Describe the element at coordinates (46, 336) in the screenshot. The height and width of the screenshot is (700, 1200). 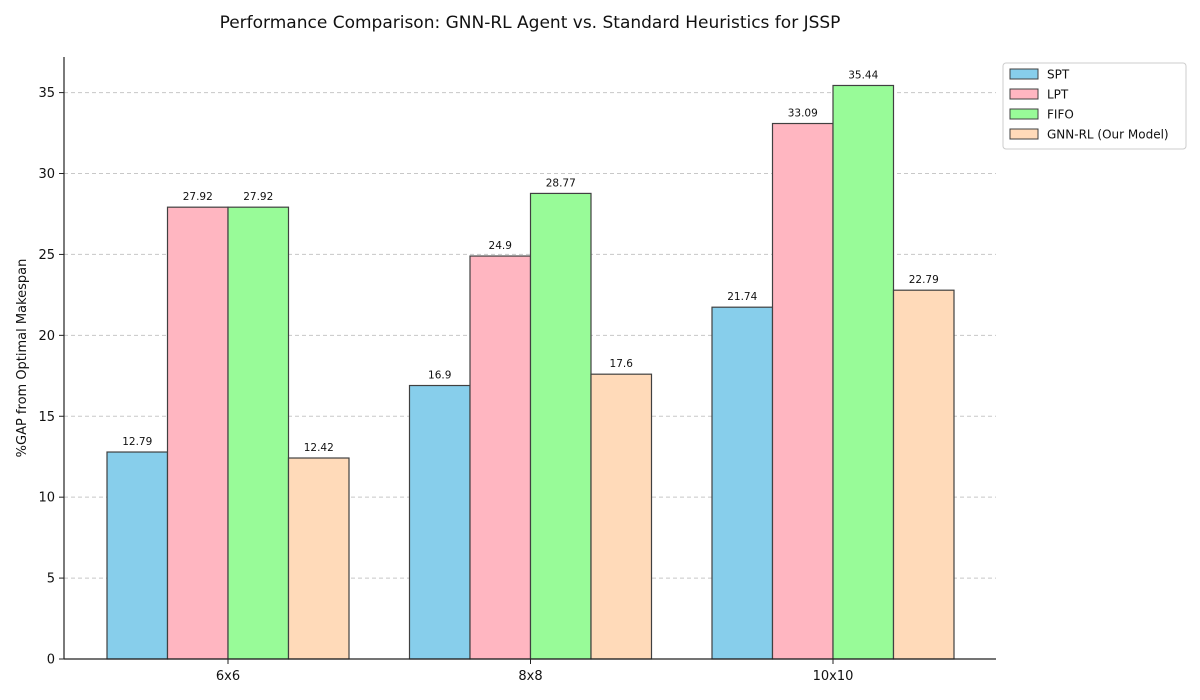
I see `y-tick-label: 20` at that location.